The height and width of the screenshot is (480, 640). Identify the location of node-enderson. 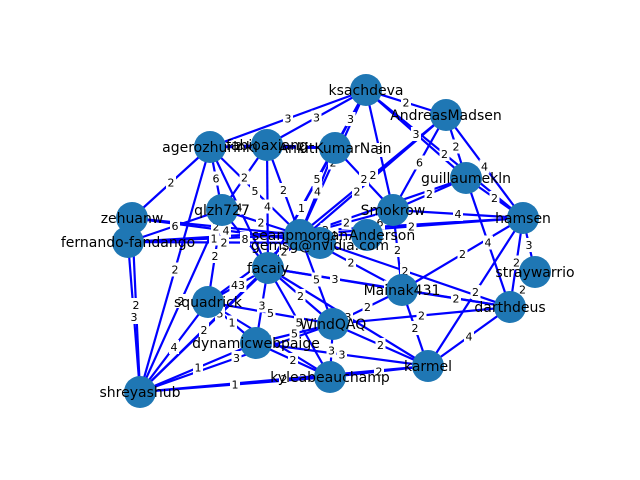
(367, 235).